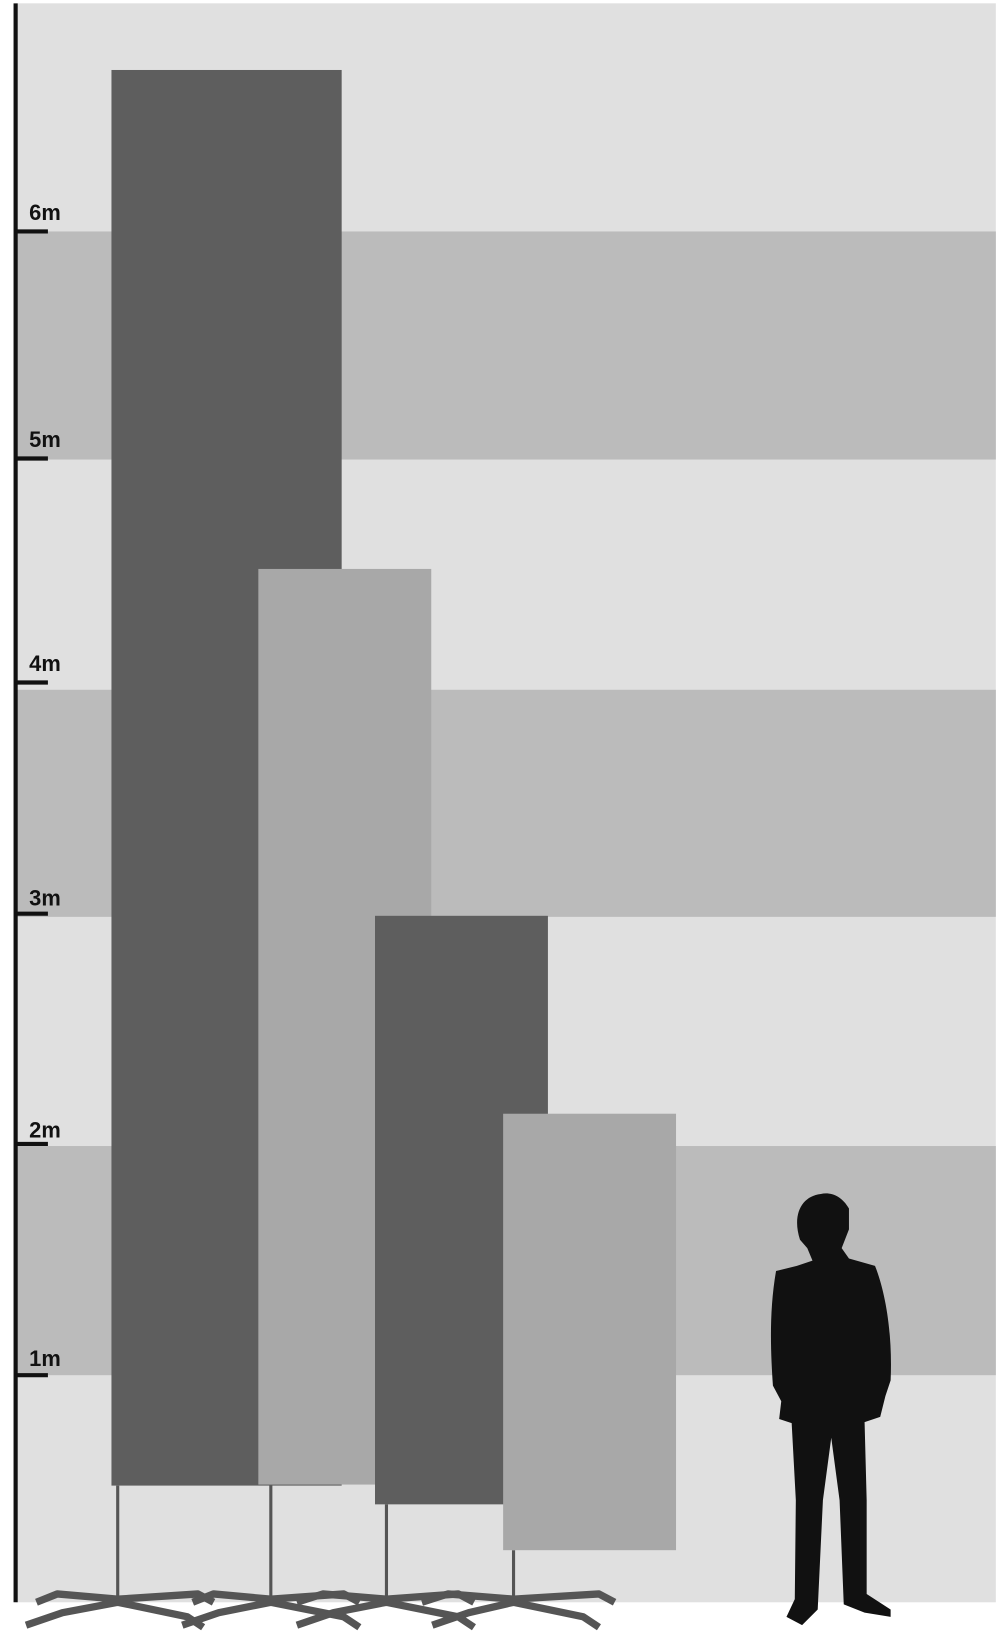 The height and width of the screenshot is (1641, 1000). What do you see at coordinates (316, 1543) in the screenshot?
I see `poles` at bounding box center [316, 1543].